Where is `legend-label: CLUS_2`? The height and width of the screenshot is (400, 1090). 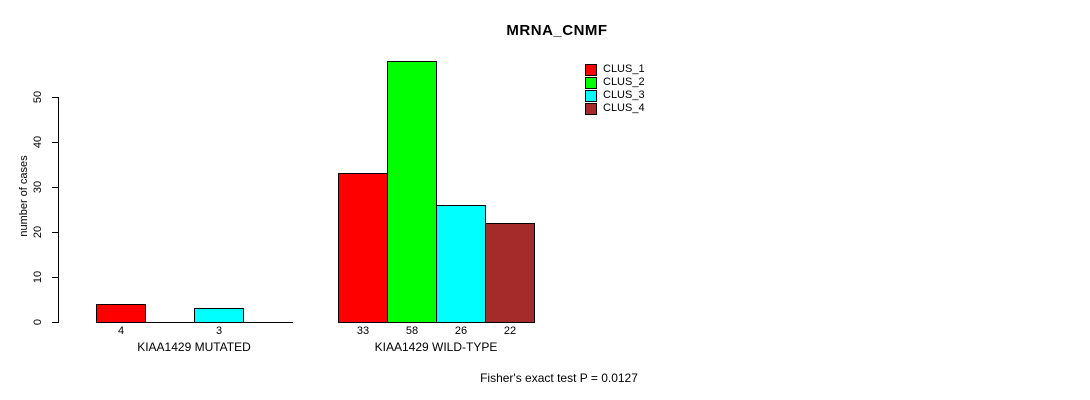 legend-label: CLUS_2 is located at coordinates (624, 82).